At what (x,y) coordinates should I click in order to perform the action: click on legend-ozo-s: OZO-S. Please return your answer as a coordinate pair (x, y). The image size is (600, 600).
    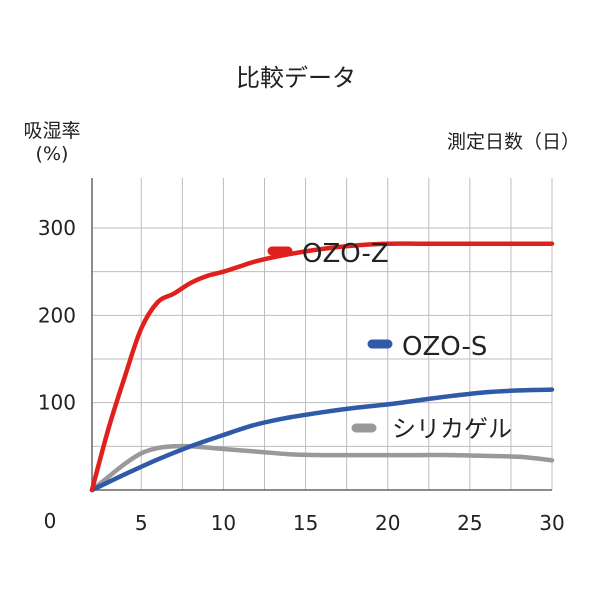
    Looking at the image, I should click on (427, 347).